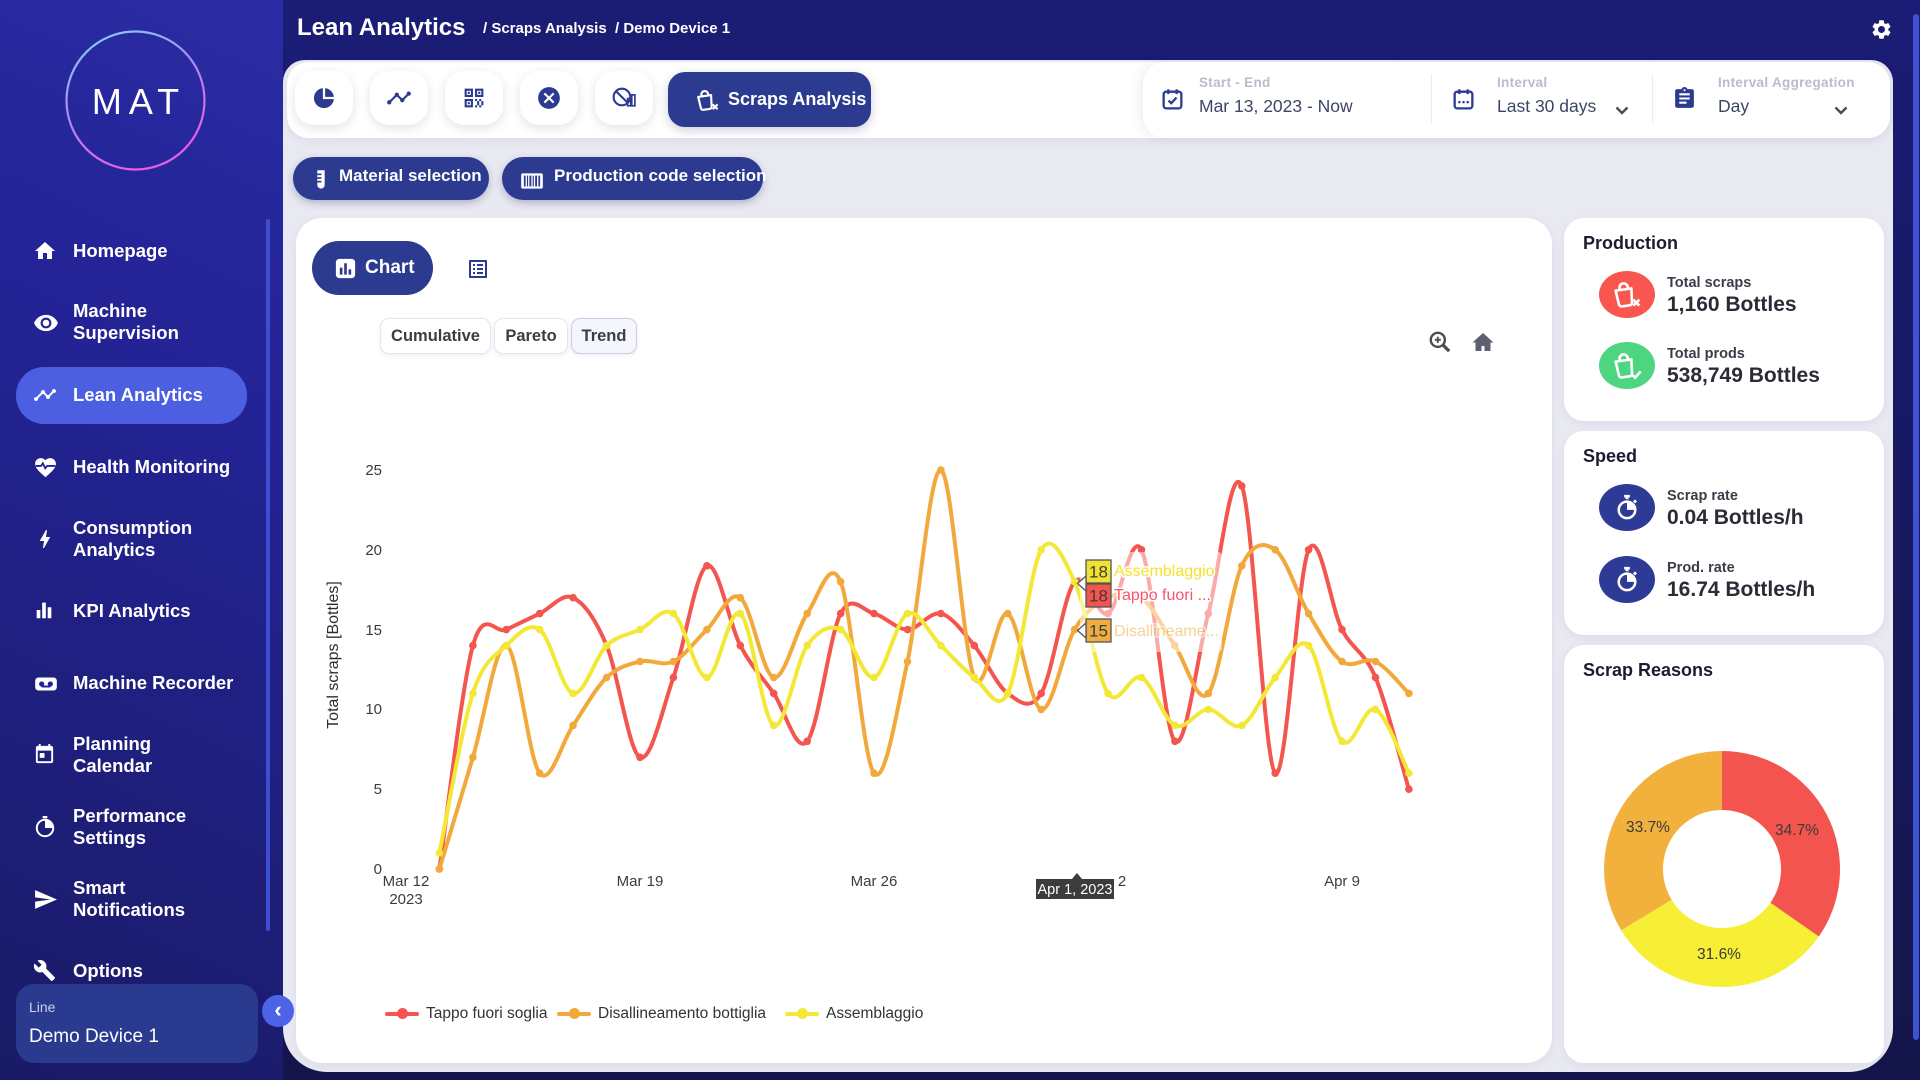  What do you see at coordinates (1797, 830) in the screenshot?
I see `svg-text: 34.7%` at bounding box center [1797, 830].